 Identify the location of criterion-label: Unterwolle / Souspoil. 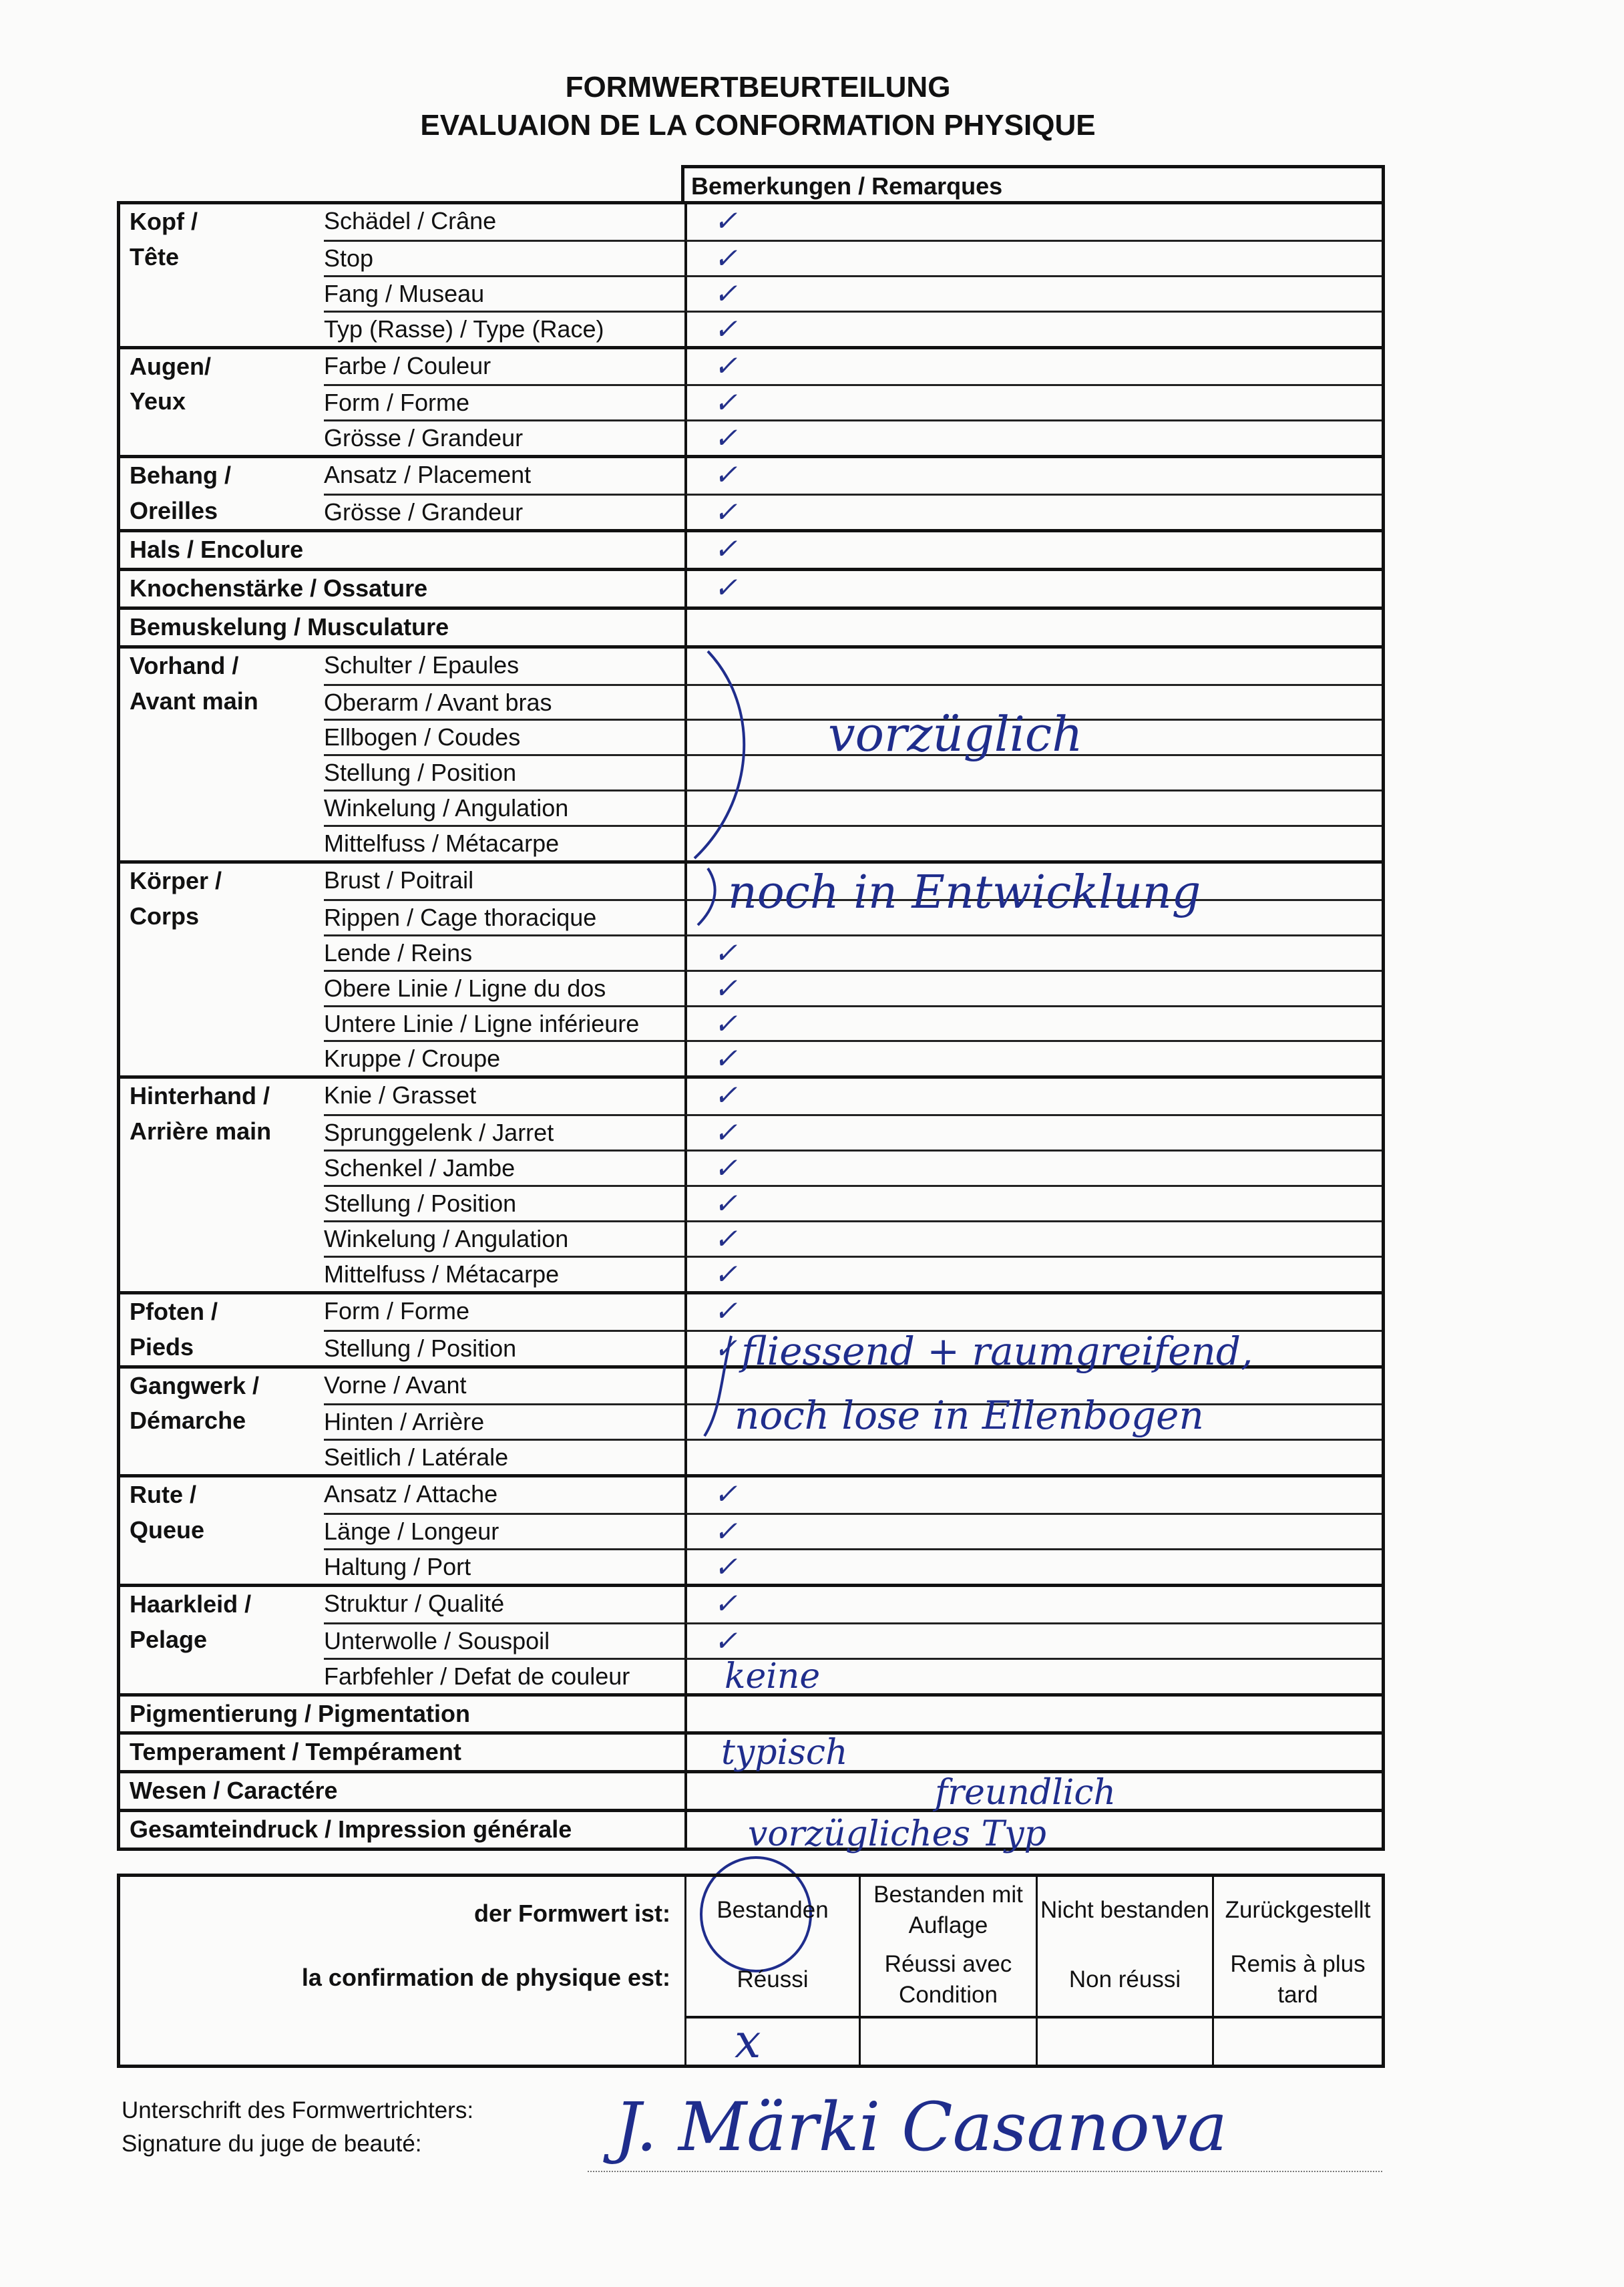
(437, 1640).